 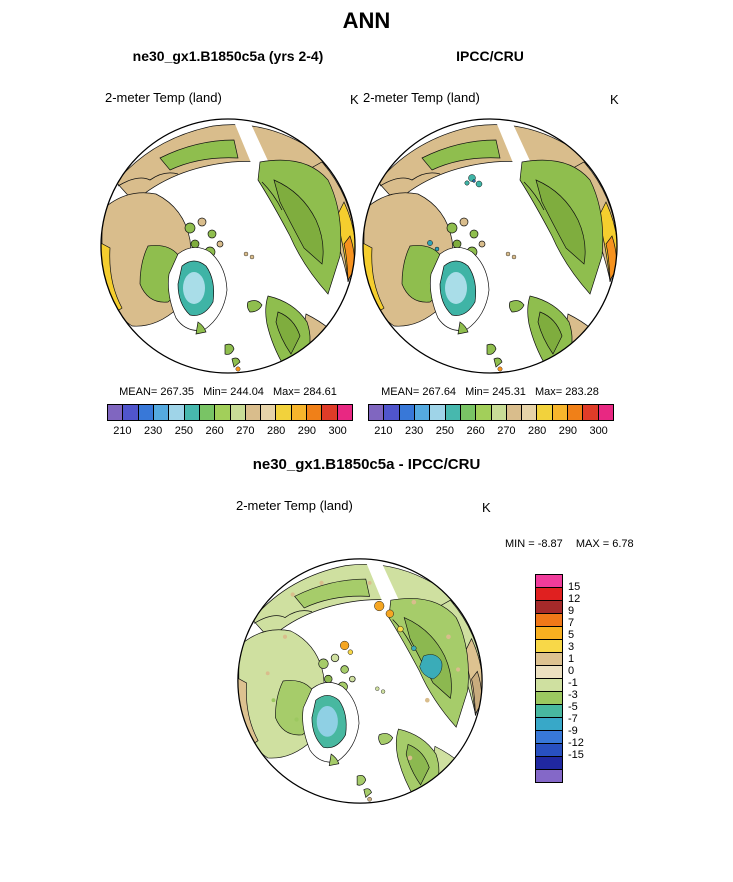 I want to click on diff-polar-map, so click(x=360, y=681).